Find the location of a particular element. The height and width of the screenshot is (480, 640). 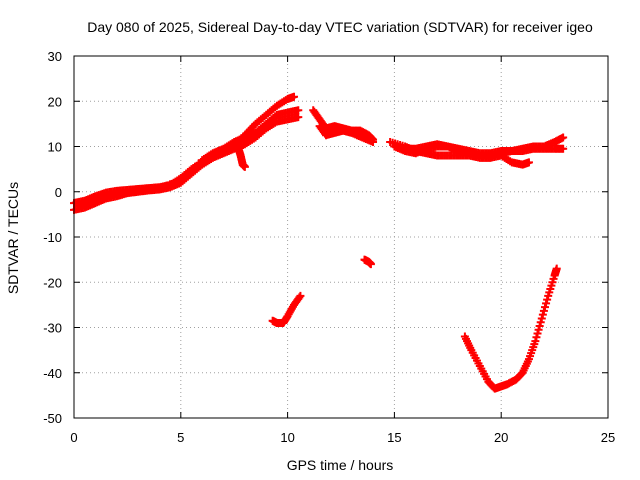

x-axis-label: GPS time / hours is located at coordinates (340, 465).